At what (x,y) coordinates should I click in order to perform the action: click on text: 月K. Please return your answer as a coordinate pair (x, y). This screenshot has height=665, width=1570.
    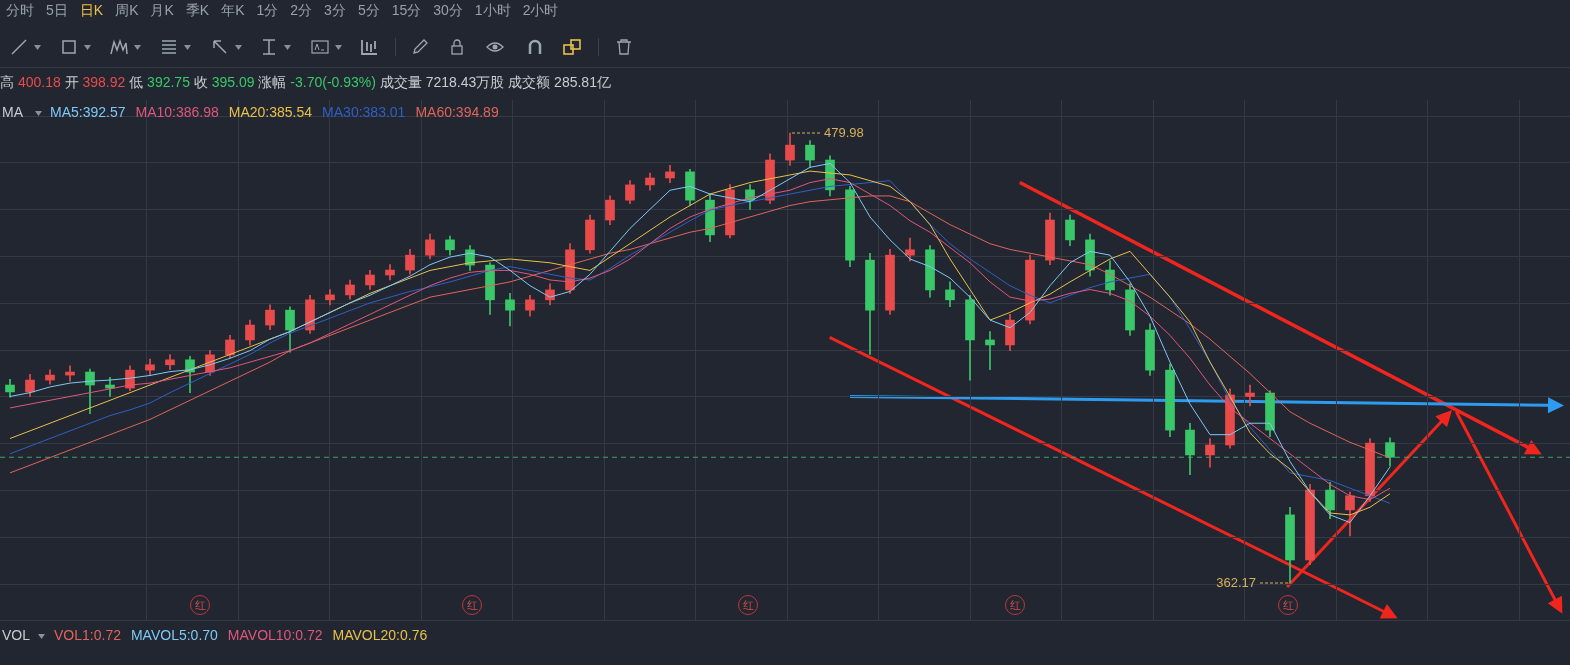
    Looking at the image, I should click on (162, 11).